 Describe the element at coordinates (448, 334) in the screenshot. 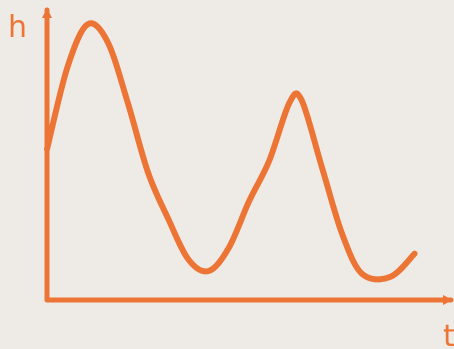

I see `x-axis-label: t` at that location.